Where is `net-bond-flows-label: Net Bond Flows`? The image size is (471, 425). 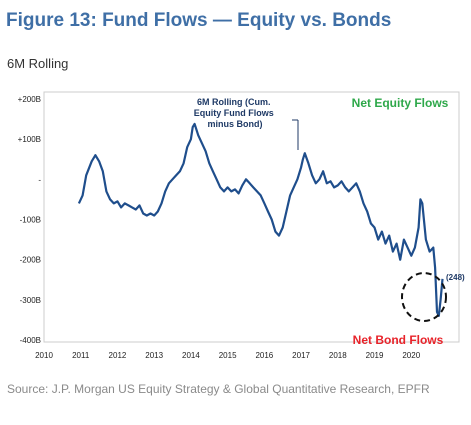 net-bond-flows-label: Net Bond Flows is located at coordinates (398, 340).